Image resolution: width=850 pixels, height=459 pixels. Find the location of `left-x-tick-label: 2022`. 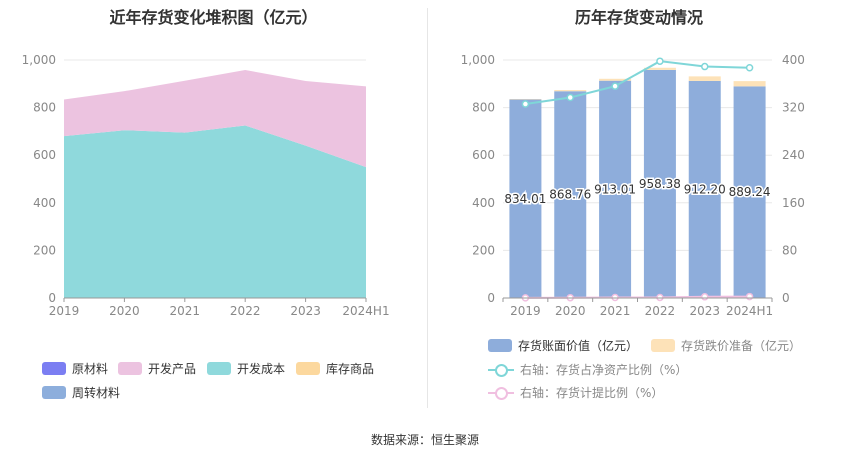

left-x-tick-label: 2022 is located at coordinates (245, 311).